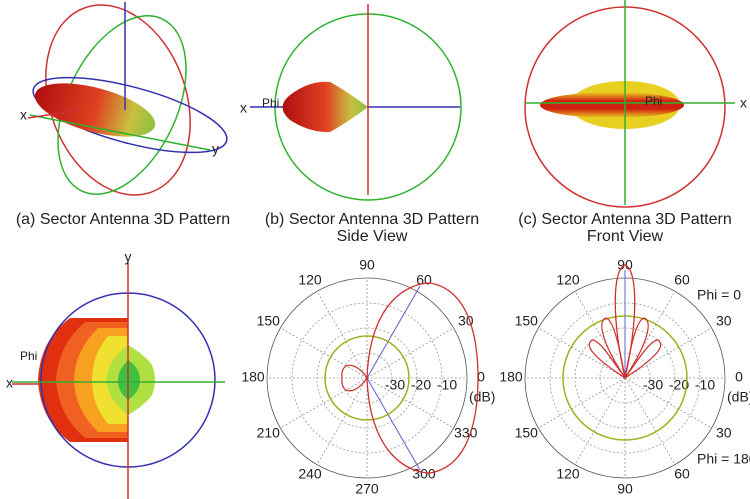 This screenshot has height=499, width=750. I want to click on caption: Front View, so click(625, 236).